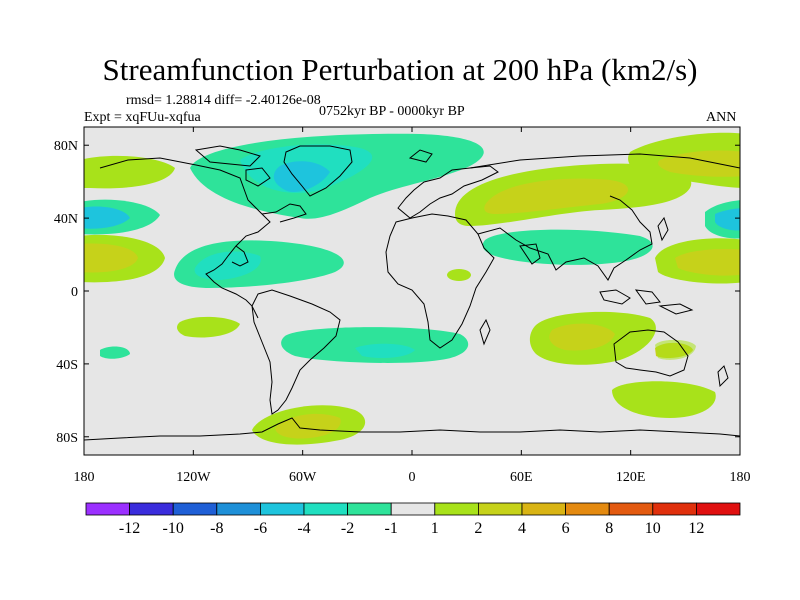 This screenshot has height=600, width=800. Describe the element at coordinates (347, 528) in the screenshot. I see `colorbar-label: -2` at that location.